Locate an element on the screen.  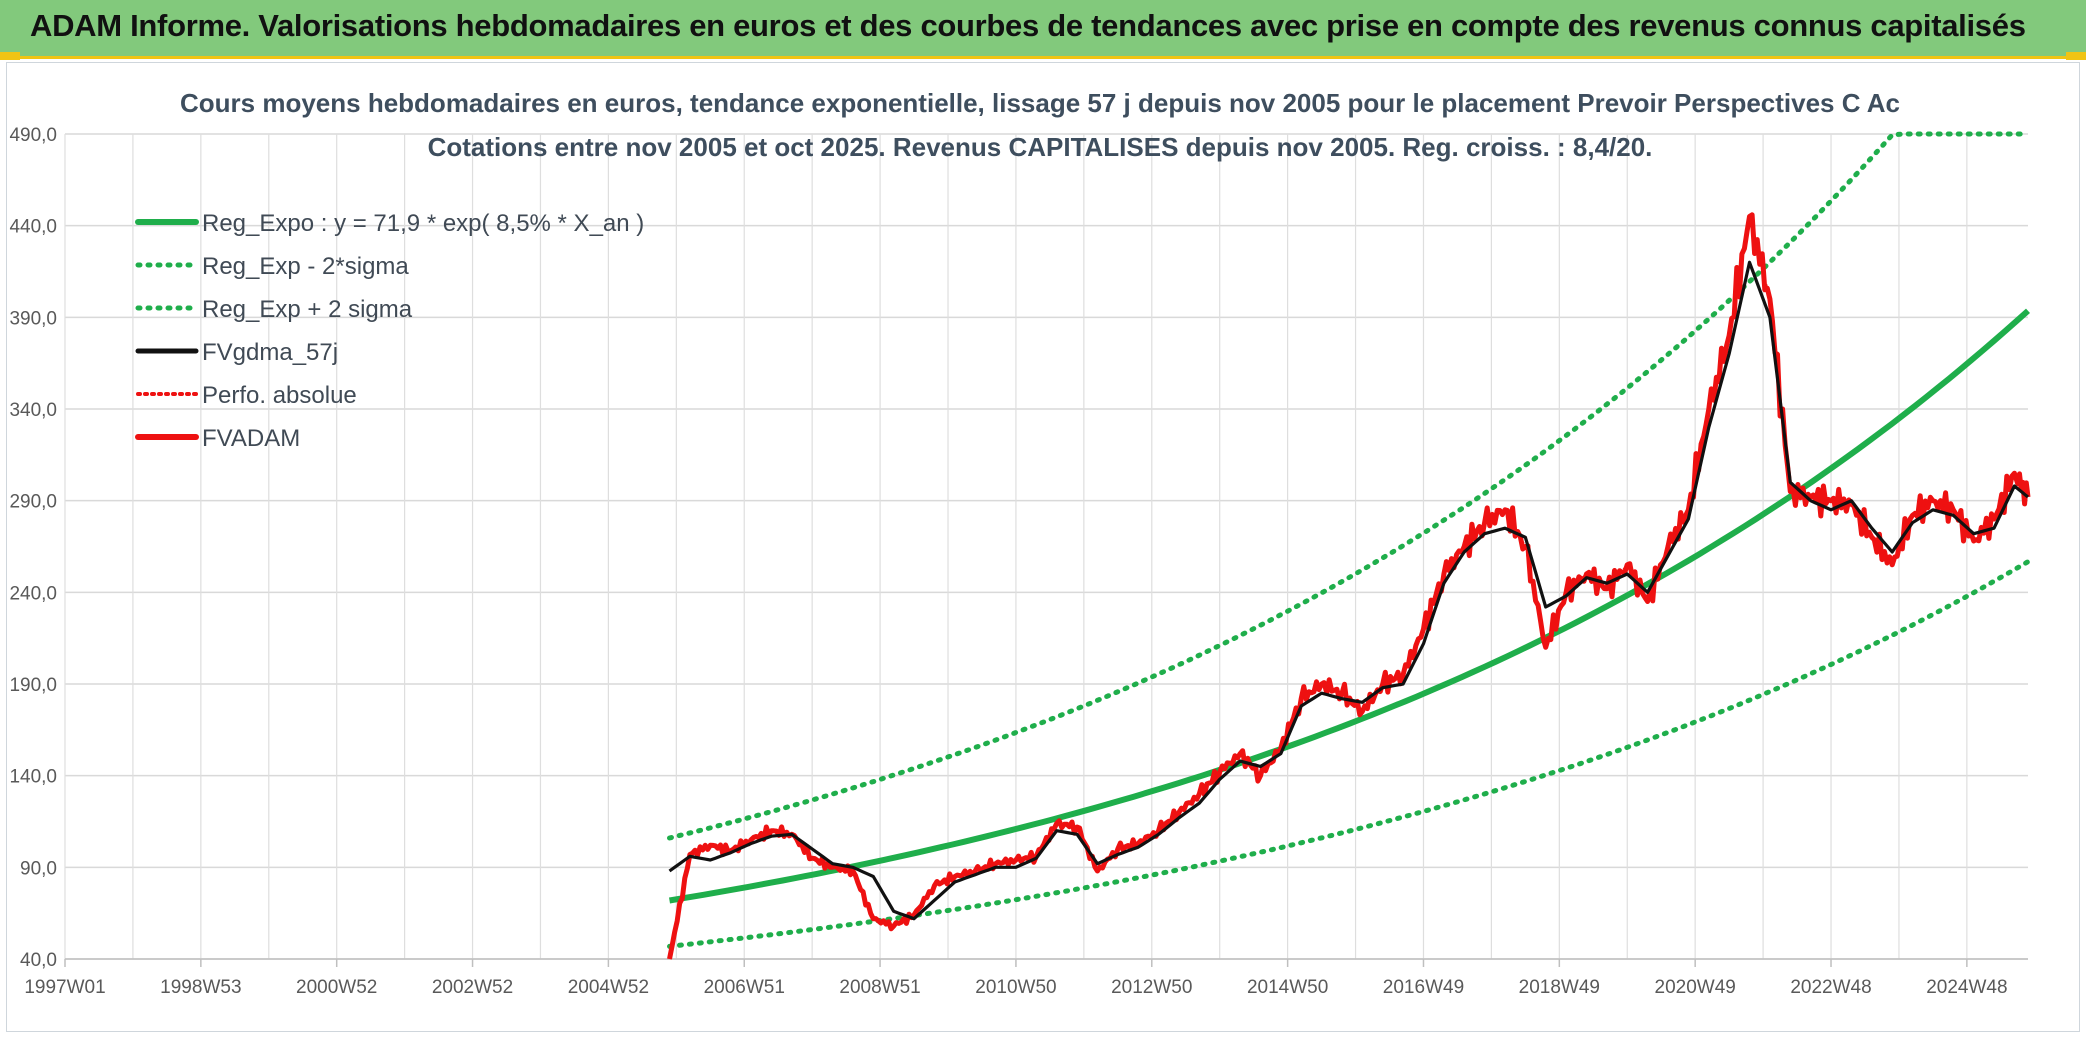
y-tick-label: 90,0 is located at coordinates (38, 868).